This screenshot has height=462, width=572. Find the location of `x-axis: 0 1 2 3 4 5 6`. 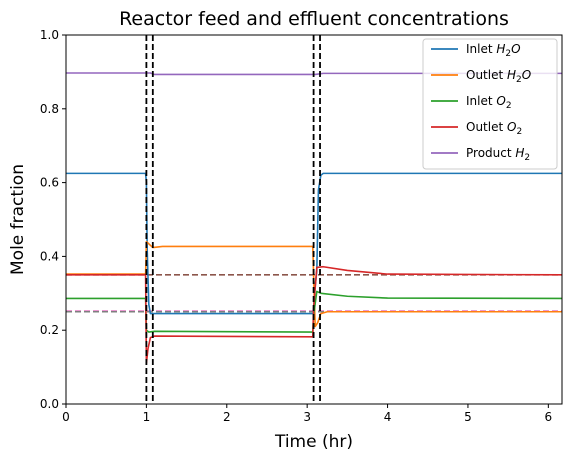

x-axis: 0 1 2 3 4 5 6 is located at coordinates (307, 414).